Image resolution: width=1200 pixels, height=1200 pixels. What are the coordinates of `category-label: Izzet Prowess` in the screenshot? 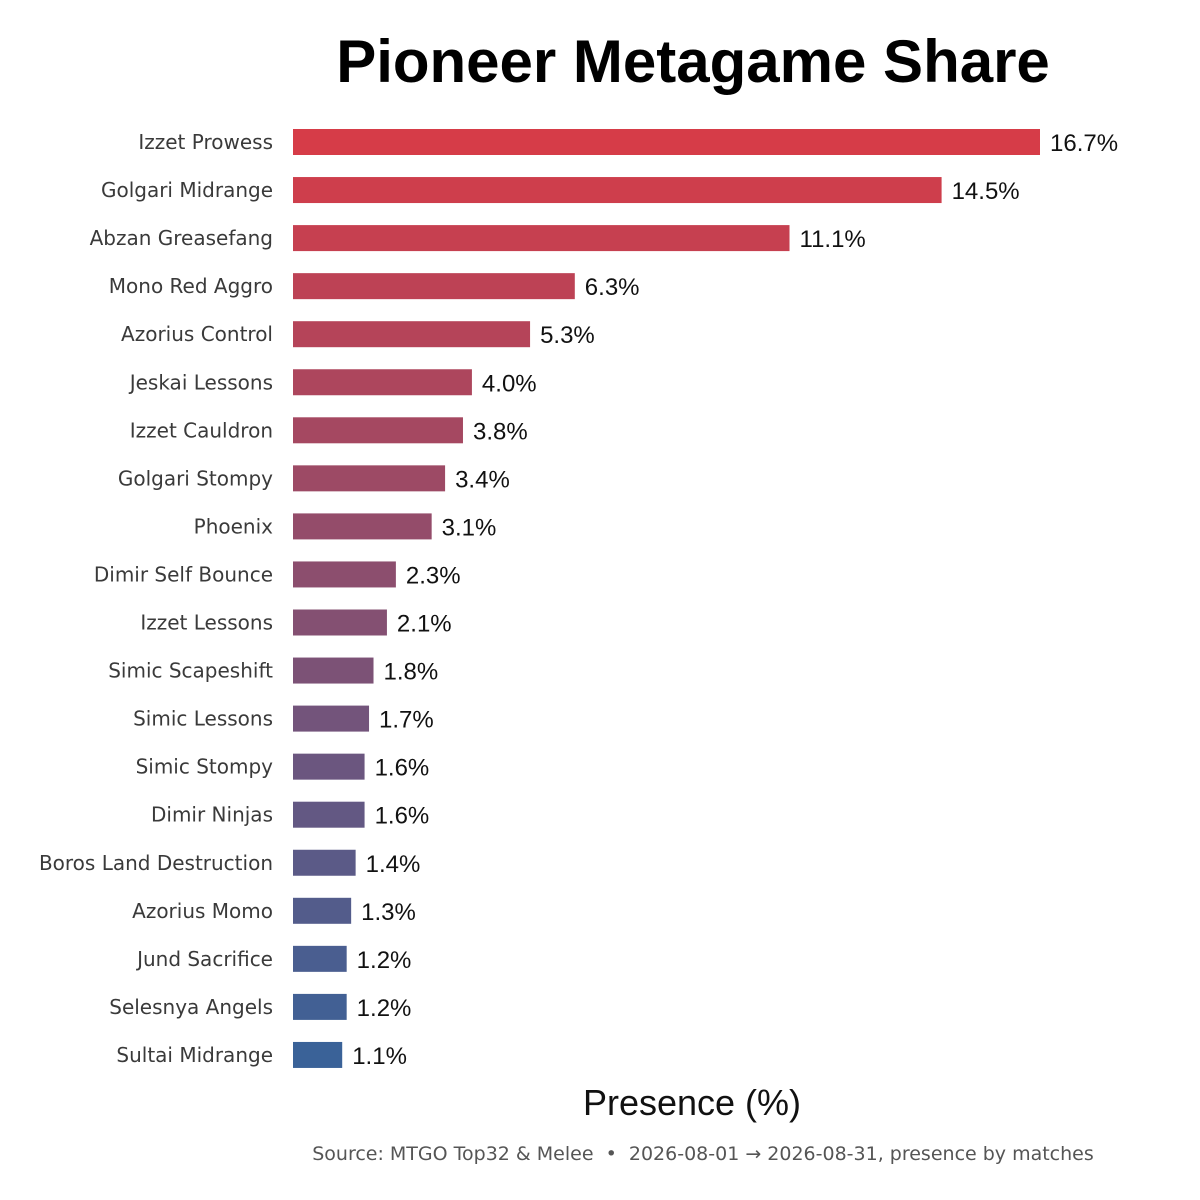 It's located at (205, 142).